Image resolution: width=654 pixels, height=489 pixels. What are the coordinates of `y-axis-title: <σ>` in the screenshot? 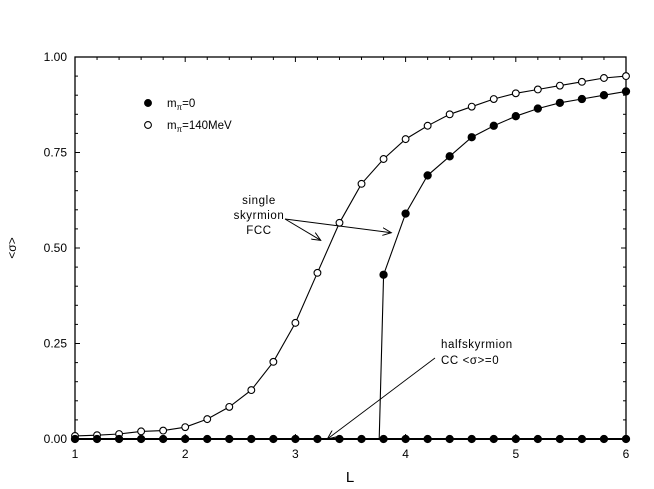 It's located at (12, 247).